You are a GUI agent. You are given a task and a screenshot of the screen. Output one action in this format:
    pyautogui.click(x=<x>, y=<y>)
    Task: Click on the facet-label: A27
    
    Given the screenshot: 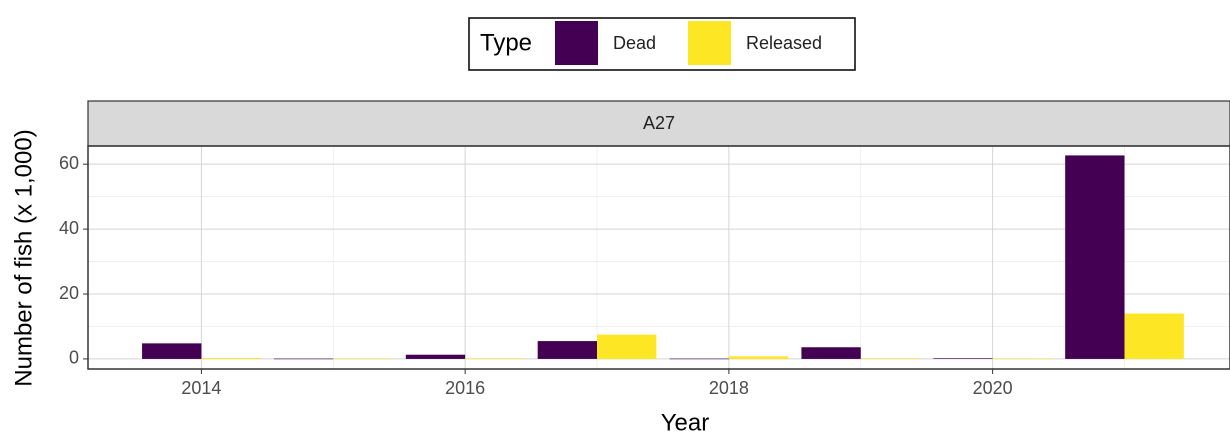 What is the action you would take?
    pyautogui.click(x=659, y=123)
    